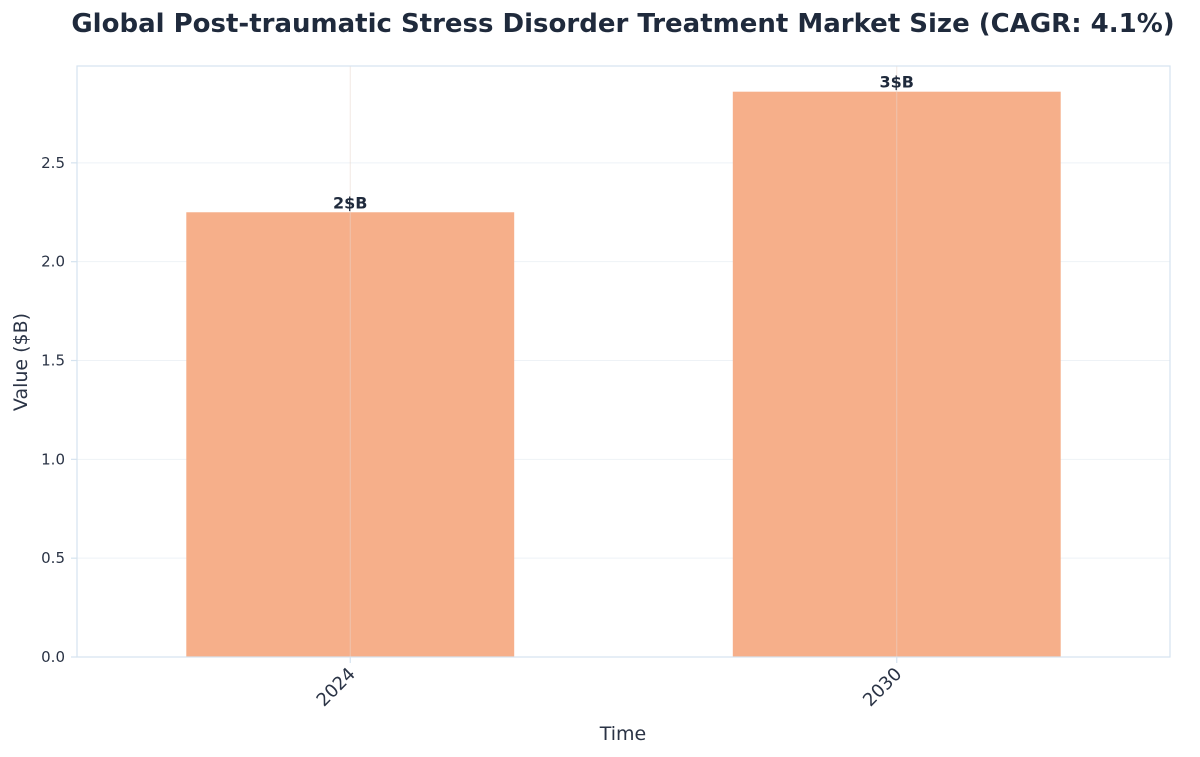 The image size is (1200, 757). Describe the element at coordinates (53, 262) in the screenshot. I see `y-tick-label: 2.0` at that location.